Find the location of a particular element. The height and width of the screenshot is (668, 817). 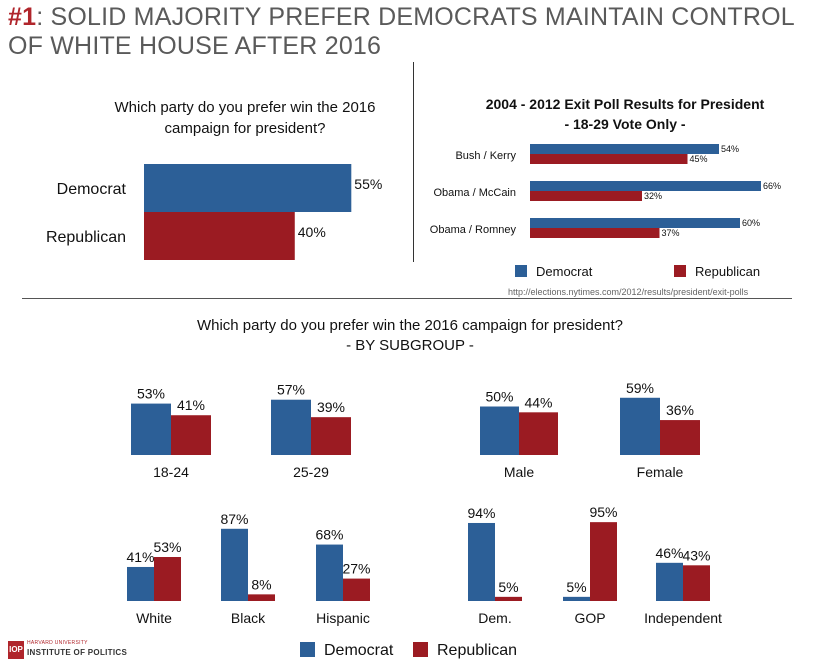

bar-18-24-democrat is located at coordinates (151, 429).